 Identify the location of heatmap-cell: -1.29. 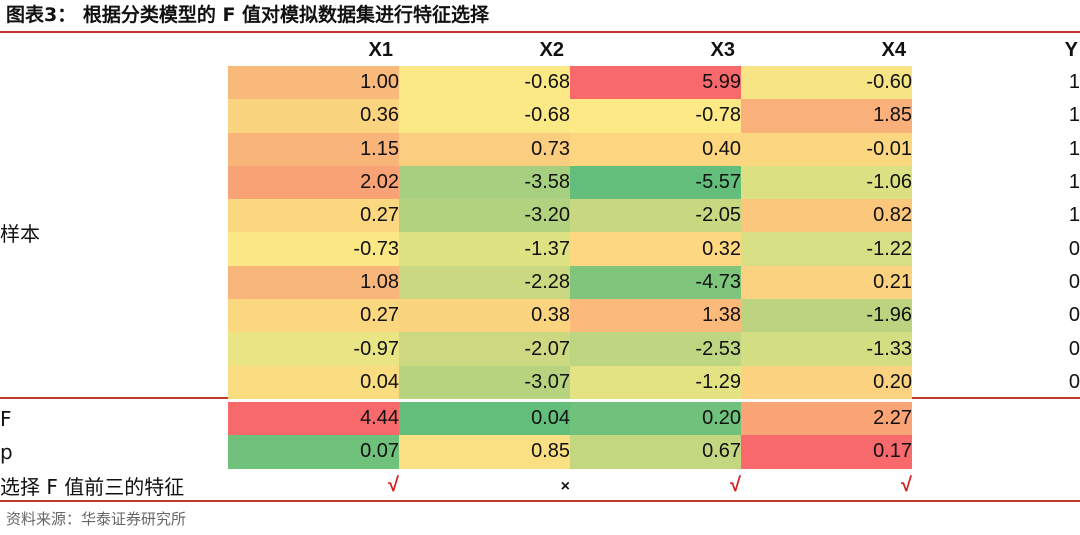
(655, 382).